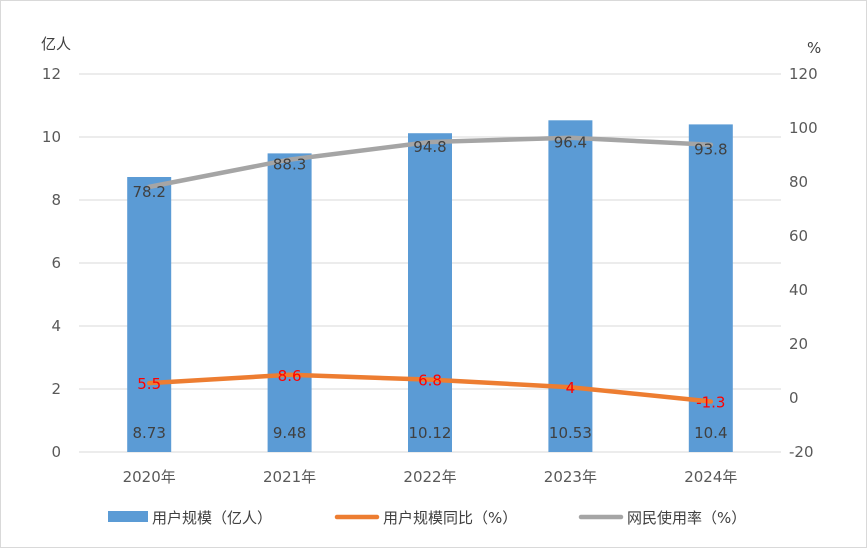  Describe the element at coordinates (794, 398) in the screenshot. I see `right-tick-label: 0` at that location.